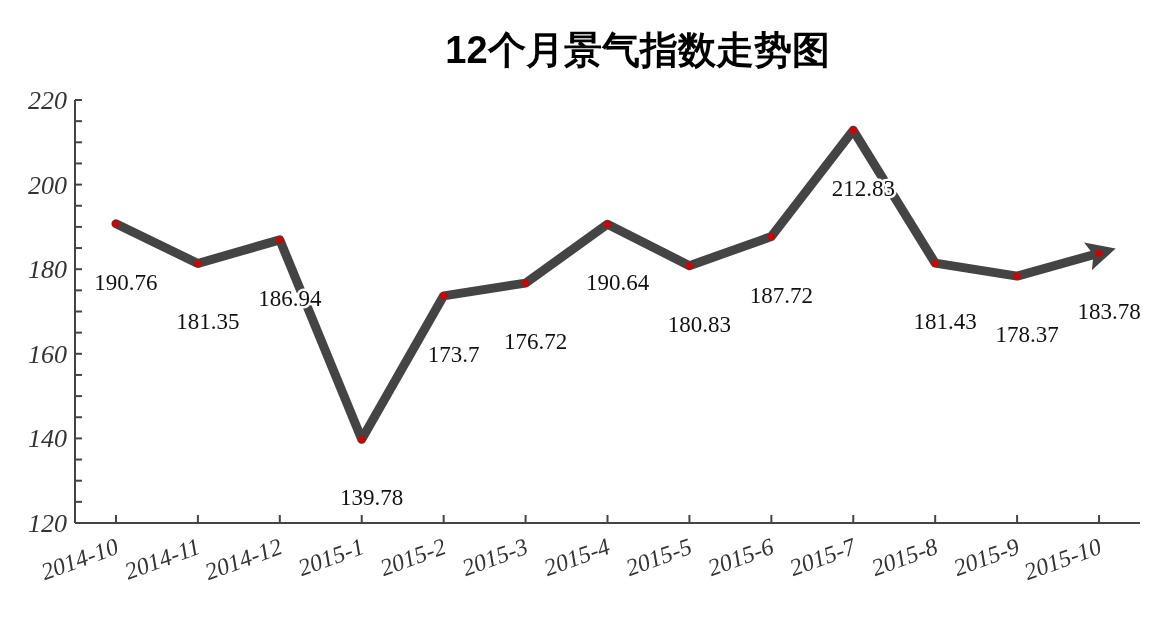 The width and height of the screenshot is (1173, 620). What do you see at coordinates (47, 354) in the screenshot?
I see `y-tick-label: 160` at bounding box center [47, 354].